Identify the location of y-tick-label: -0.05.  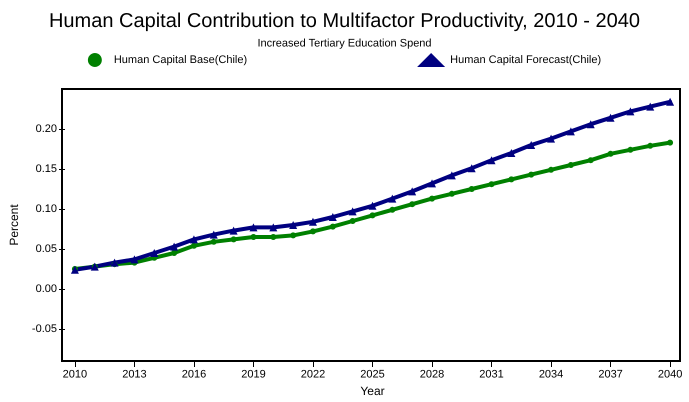
(44, 329).